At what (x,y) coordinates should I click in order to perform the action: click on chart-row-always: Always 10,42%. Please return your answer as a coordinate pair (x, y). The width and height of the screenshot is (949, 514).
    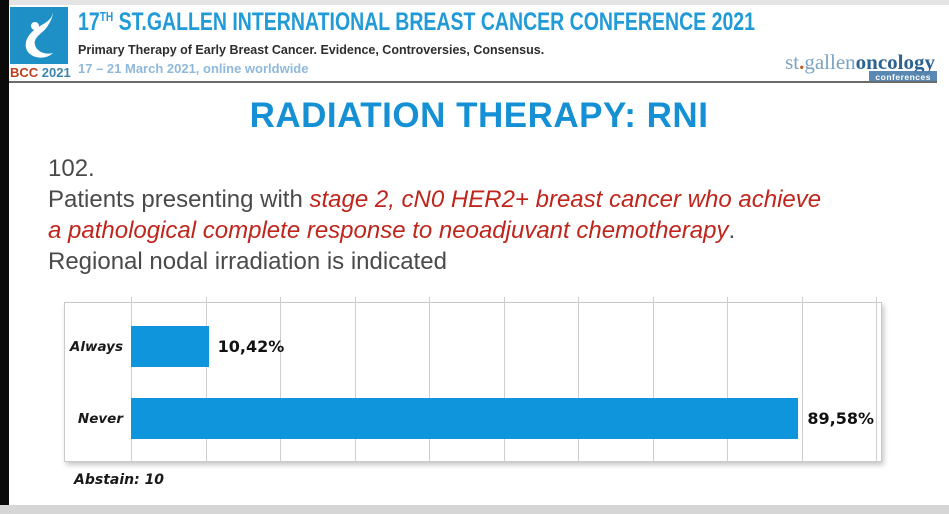
    Looking at the image, I should click on (473, 346).